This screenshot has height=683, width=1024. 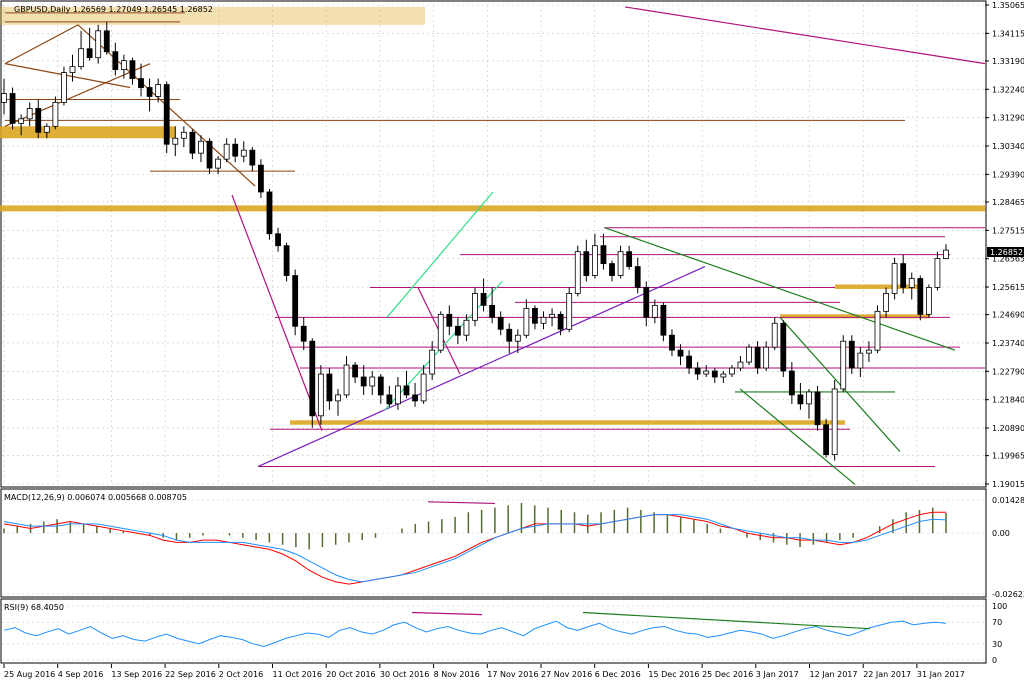 What do you see at coordinates (1008, 343) in the screenshot?
I see `y-tick-label: 1.23740` at bounding box center [1008, 343].